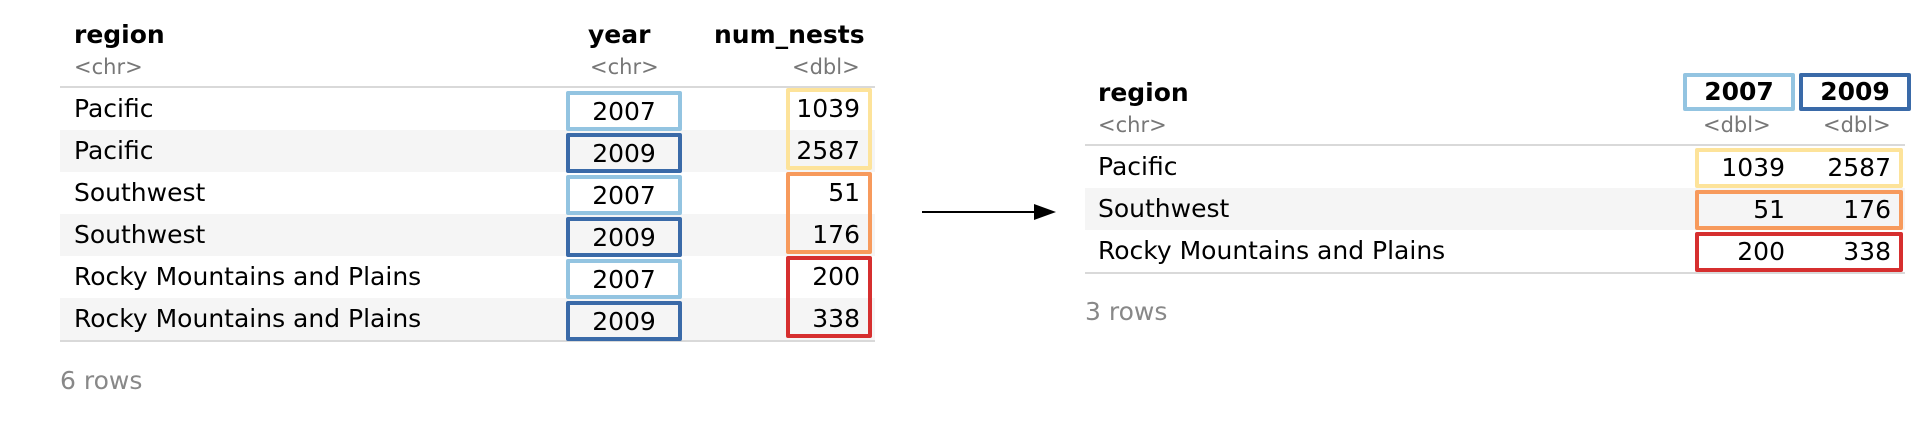 This screenshot has width=1931, height=428. I want to click on header-year: year, so click(619, 34).